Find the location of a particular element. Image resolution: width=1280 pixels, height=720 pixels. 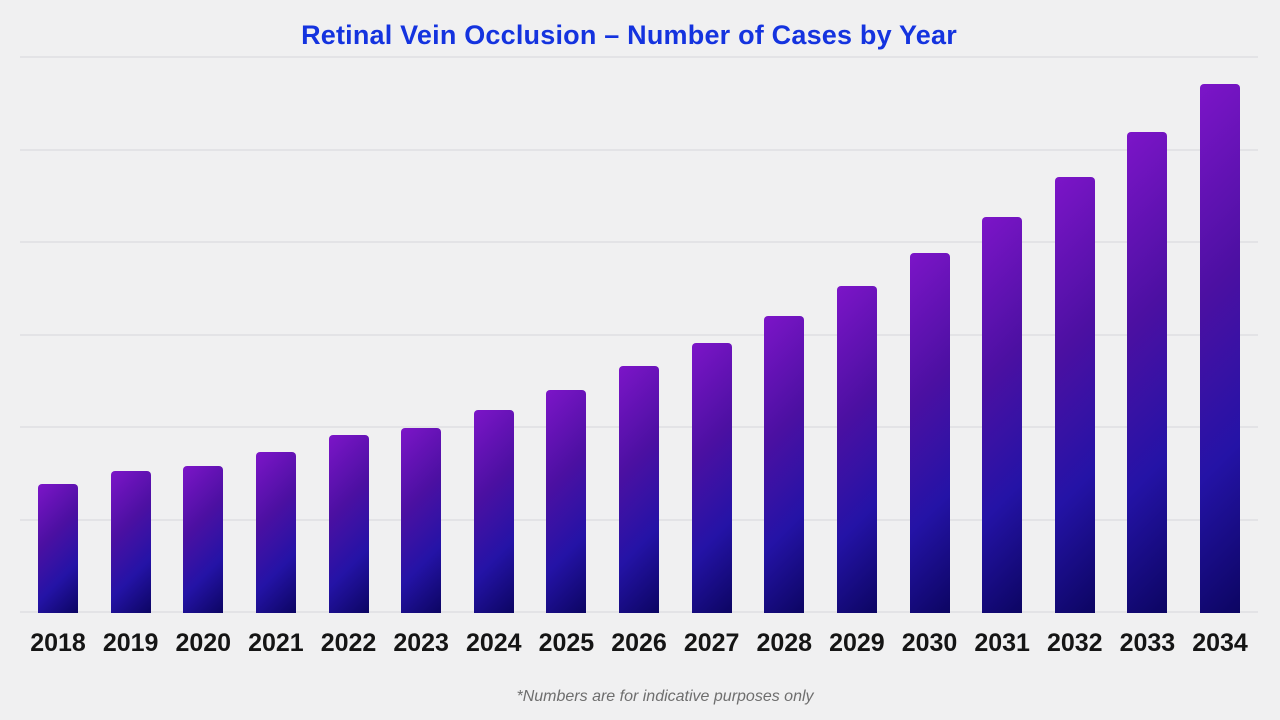

x-axis-label-text: 2028 is located at coordinates (784, 643).